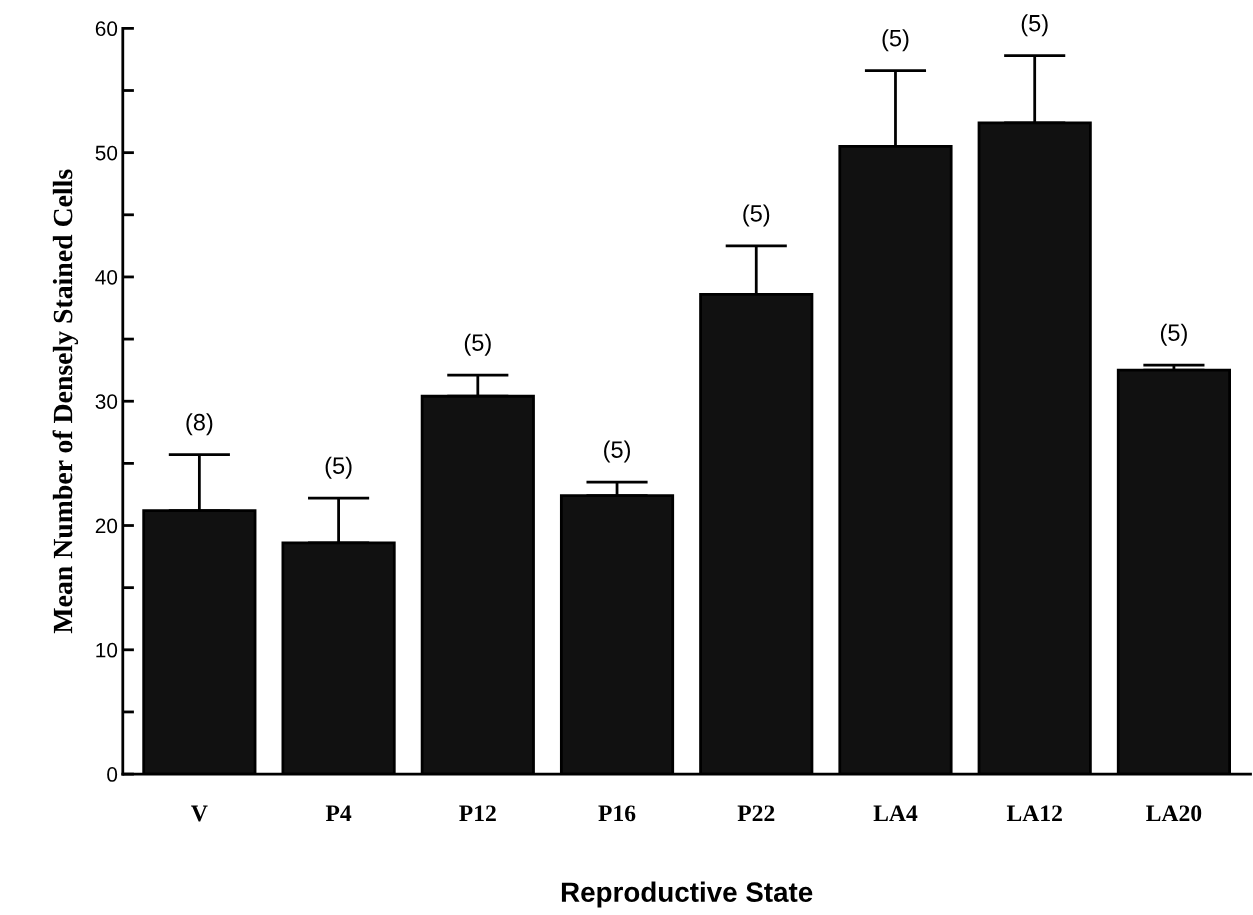 Image resolution: width=1253 pixels, height=915 pixels. Describe the element at coordinates (106, 526) in the screenshot. I see `y-tick-label: 20` at that location.